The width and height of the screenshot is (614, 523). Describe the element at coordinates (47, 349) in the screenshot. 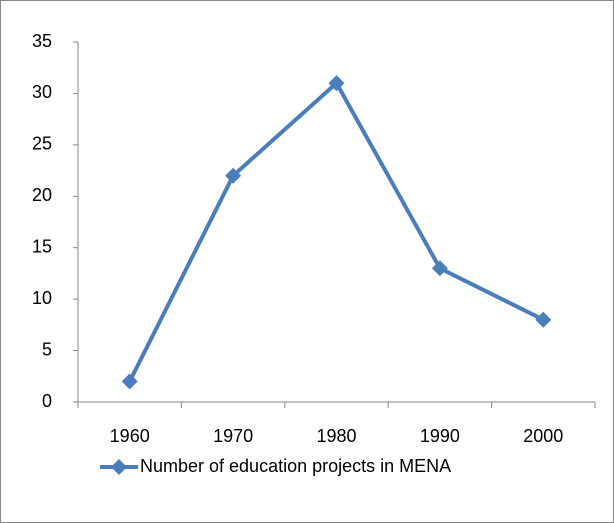

I see `y-tick-label: 5` at that location.